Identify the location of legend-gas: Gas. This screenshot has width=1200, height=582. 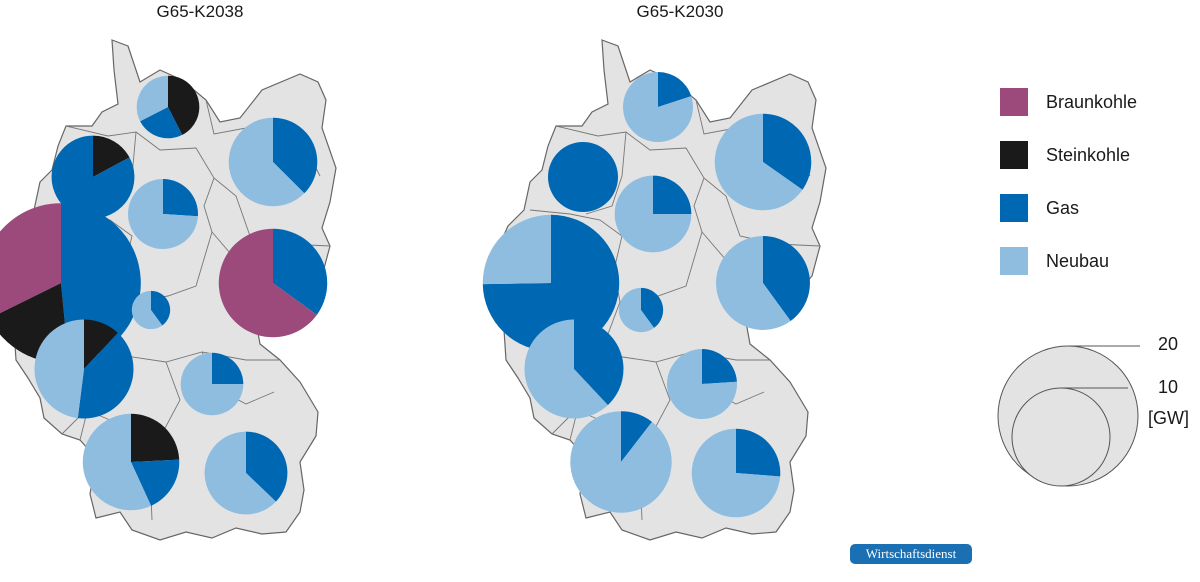
(1039, 208).